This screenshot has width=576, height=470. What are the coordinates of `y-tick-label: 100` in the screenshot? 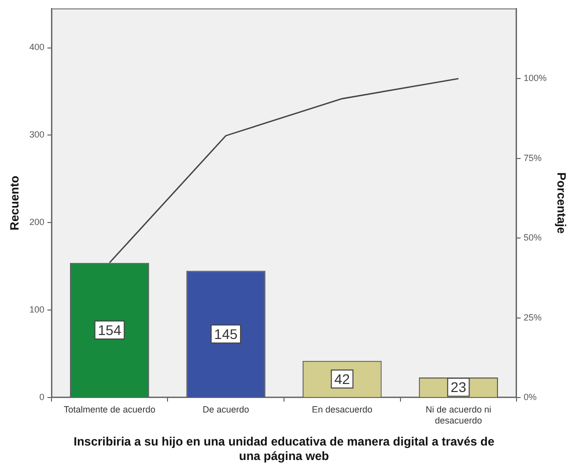 It's located at (36, 309).